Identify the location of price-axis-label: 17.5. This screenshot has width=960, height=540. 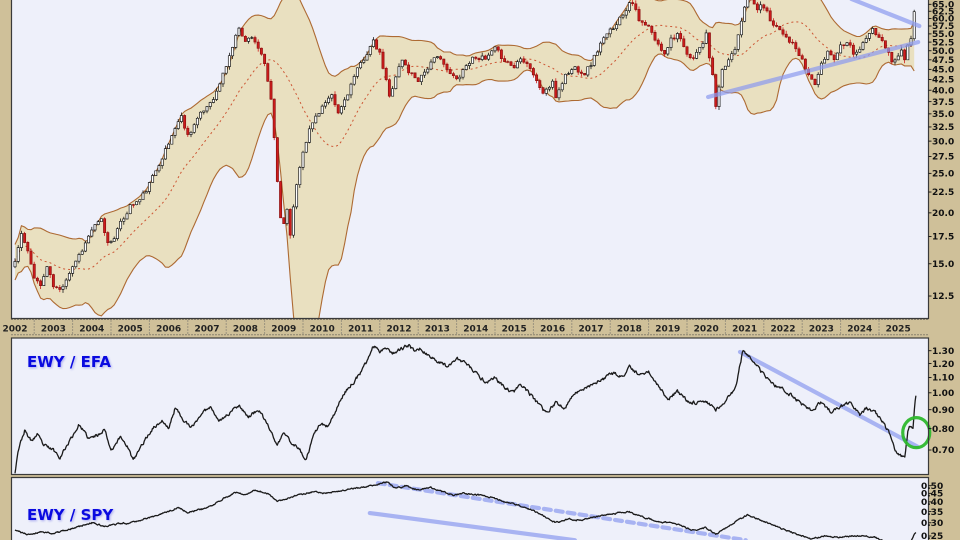
(943, 238).